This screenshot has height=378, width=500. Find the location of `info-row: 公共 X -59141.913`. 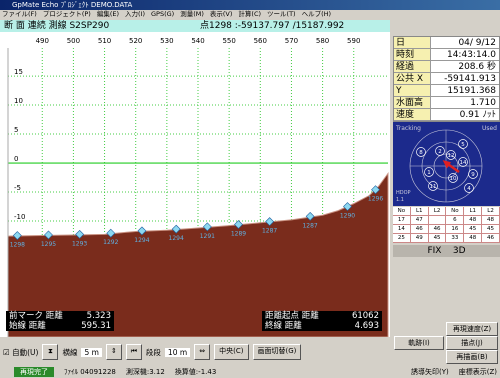

info-row: 公共 X -59141.913 is located at coordinates (446, 79).